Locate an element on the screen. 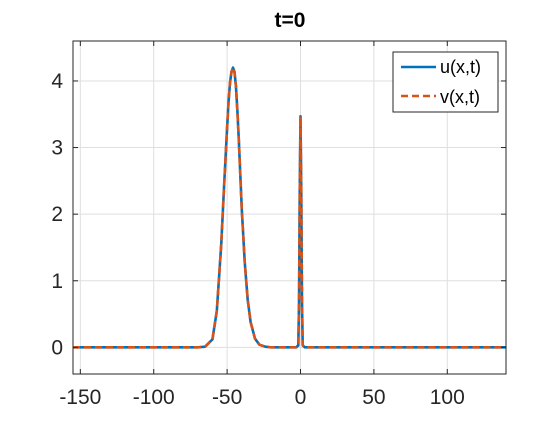 The image size is (560, 425). x-tick-label: 0 is located at coordinates (301, 397).